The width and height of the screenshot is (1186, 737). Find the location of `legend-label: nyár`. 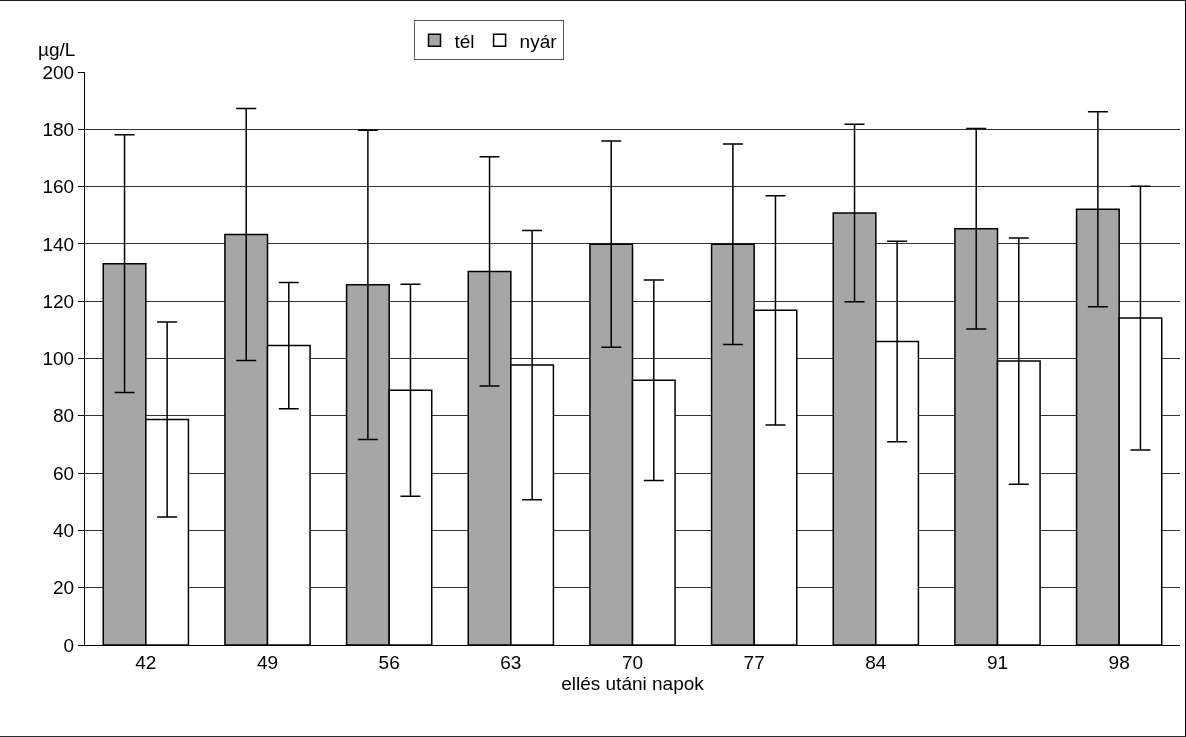

legend-label: nyár is located at coordinates (538, 41).